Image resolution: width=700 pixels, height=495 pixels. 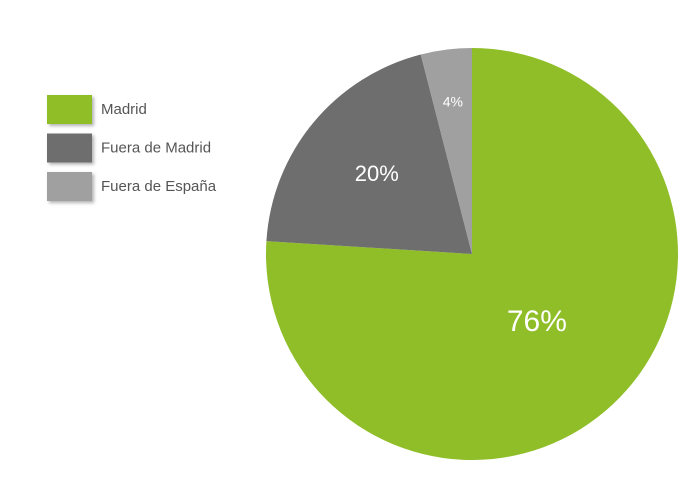 I want to click on legend-label: Madrid, so click(x=124, y=109).